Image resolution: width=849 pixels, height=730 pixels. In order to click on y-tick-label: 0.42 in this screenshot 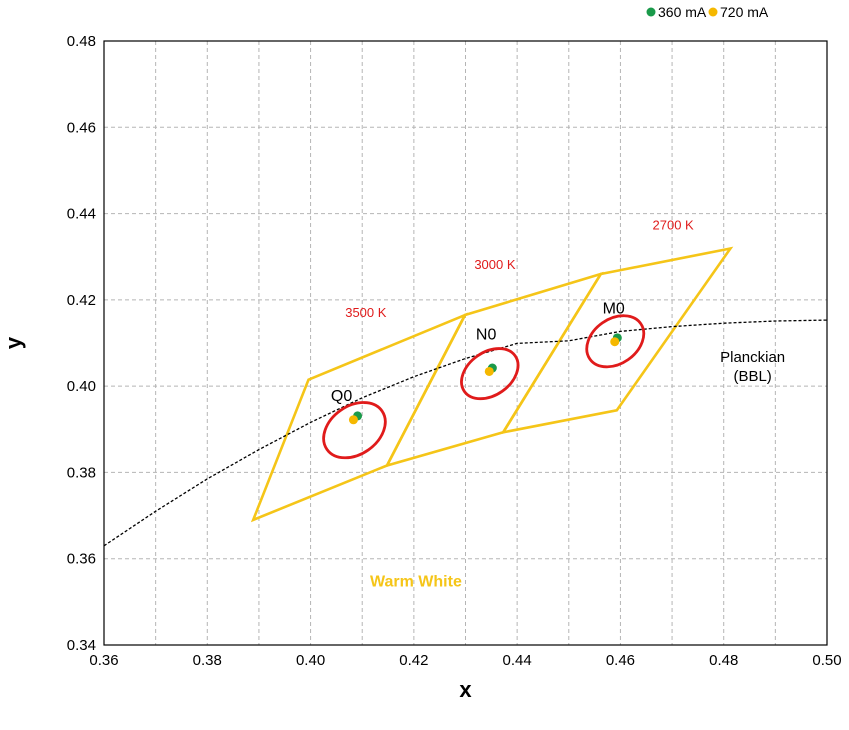, I will do `click(81, 300)`.